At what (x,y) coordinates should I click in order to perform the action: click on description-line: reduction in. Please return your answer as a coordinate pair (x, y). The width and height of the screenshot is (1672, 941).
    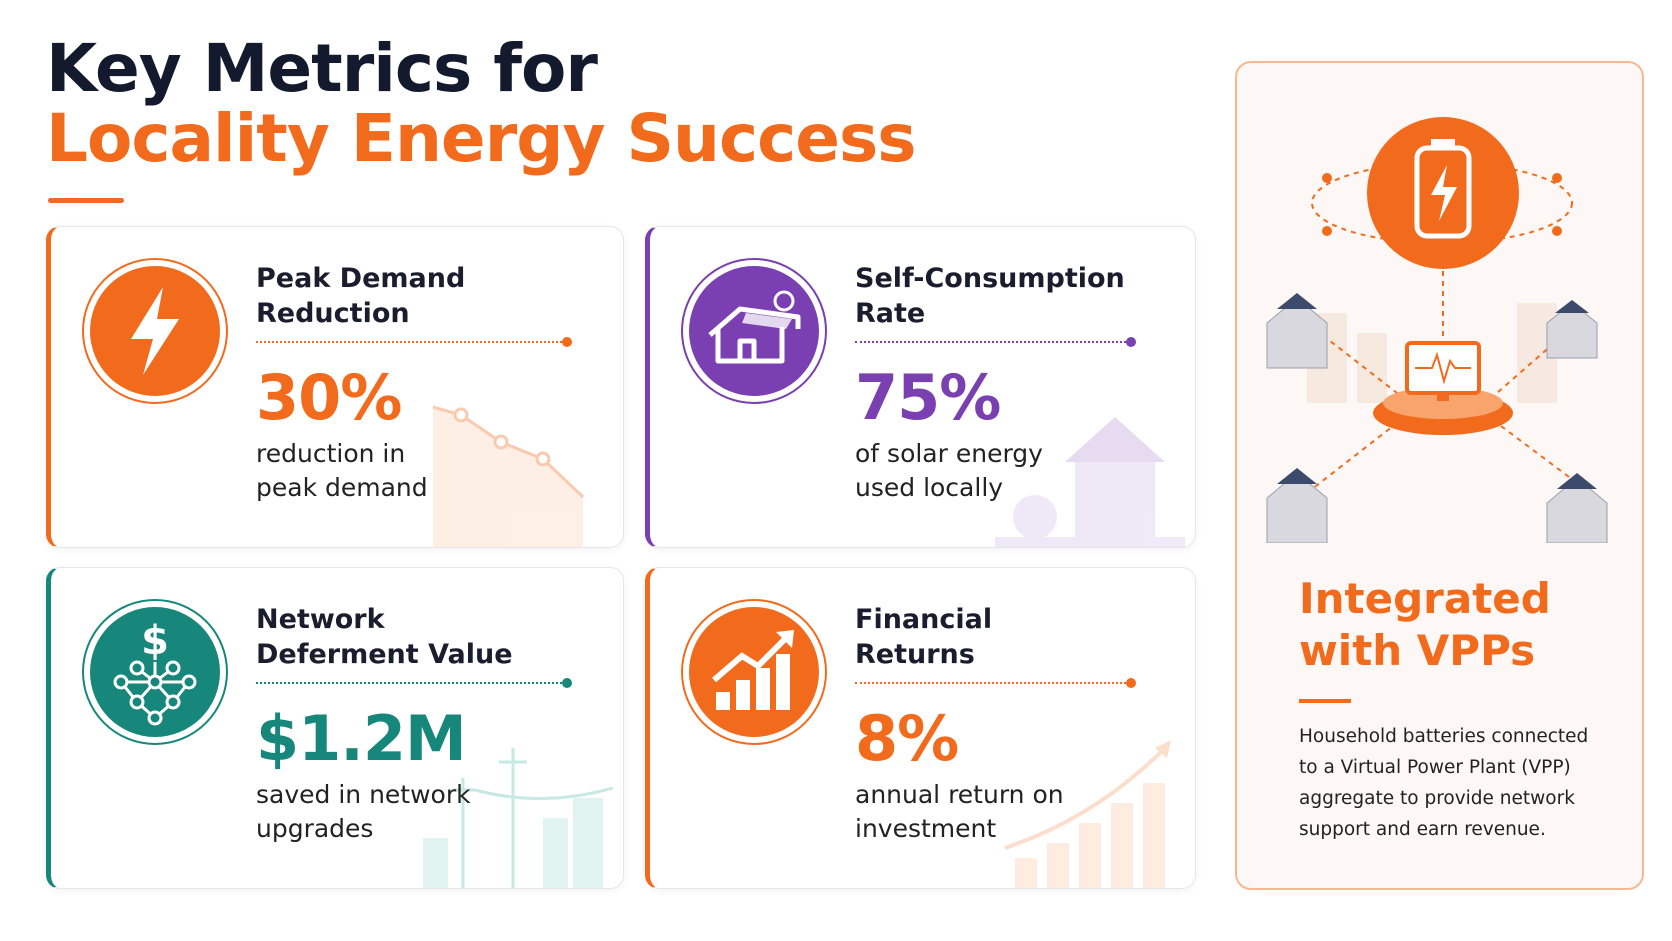
    Looking at the image, I should click on (331, 453).